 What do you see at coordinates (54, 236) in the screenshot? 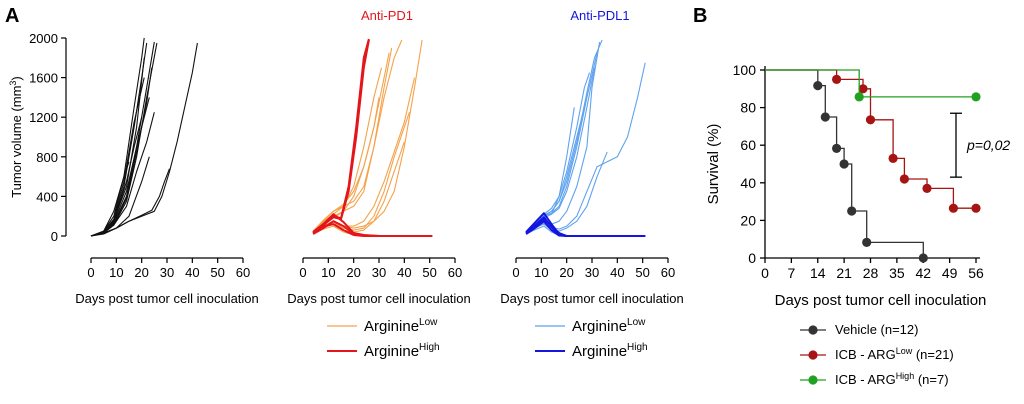
I see `y-tick-label: 0` at bounding box center [54, 236].